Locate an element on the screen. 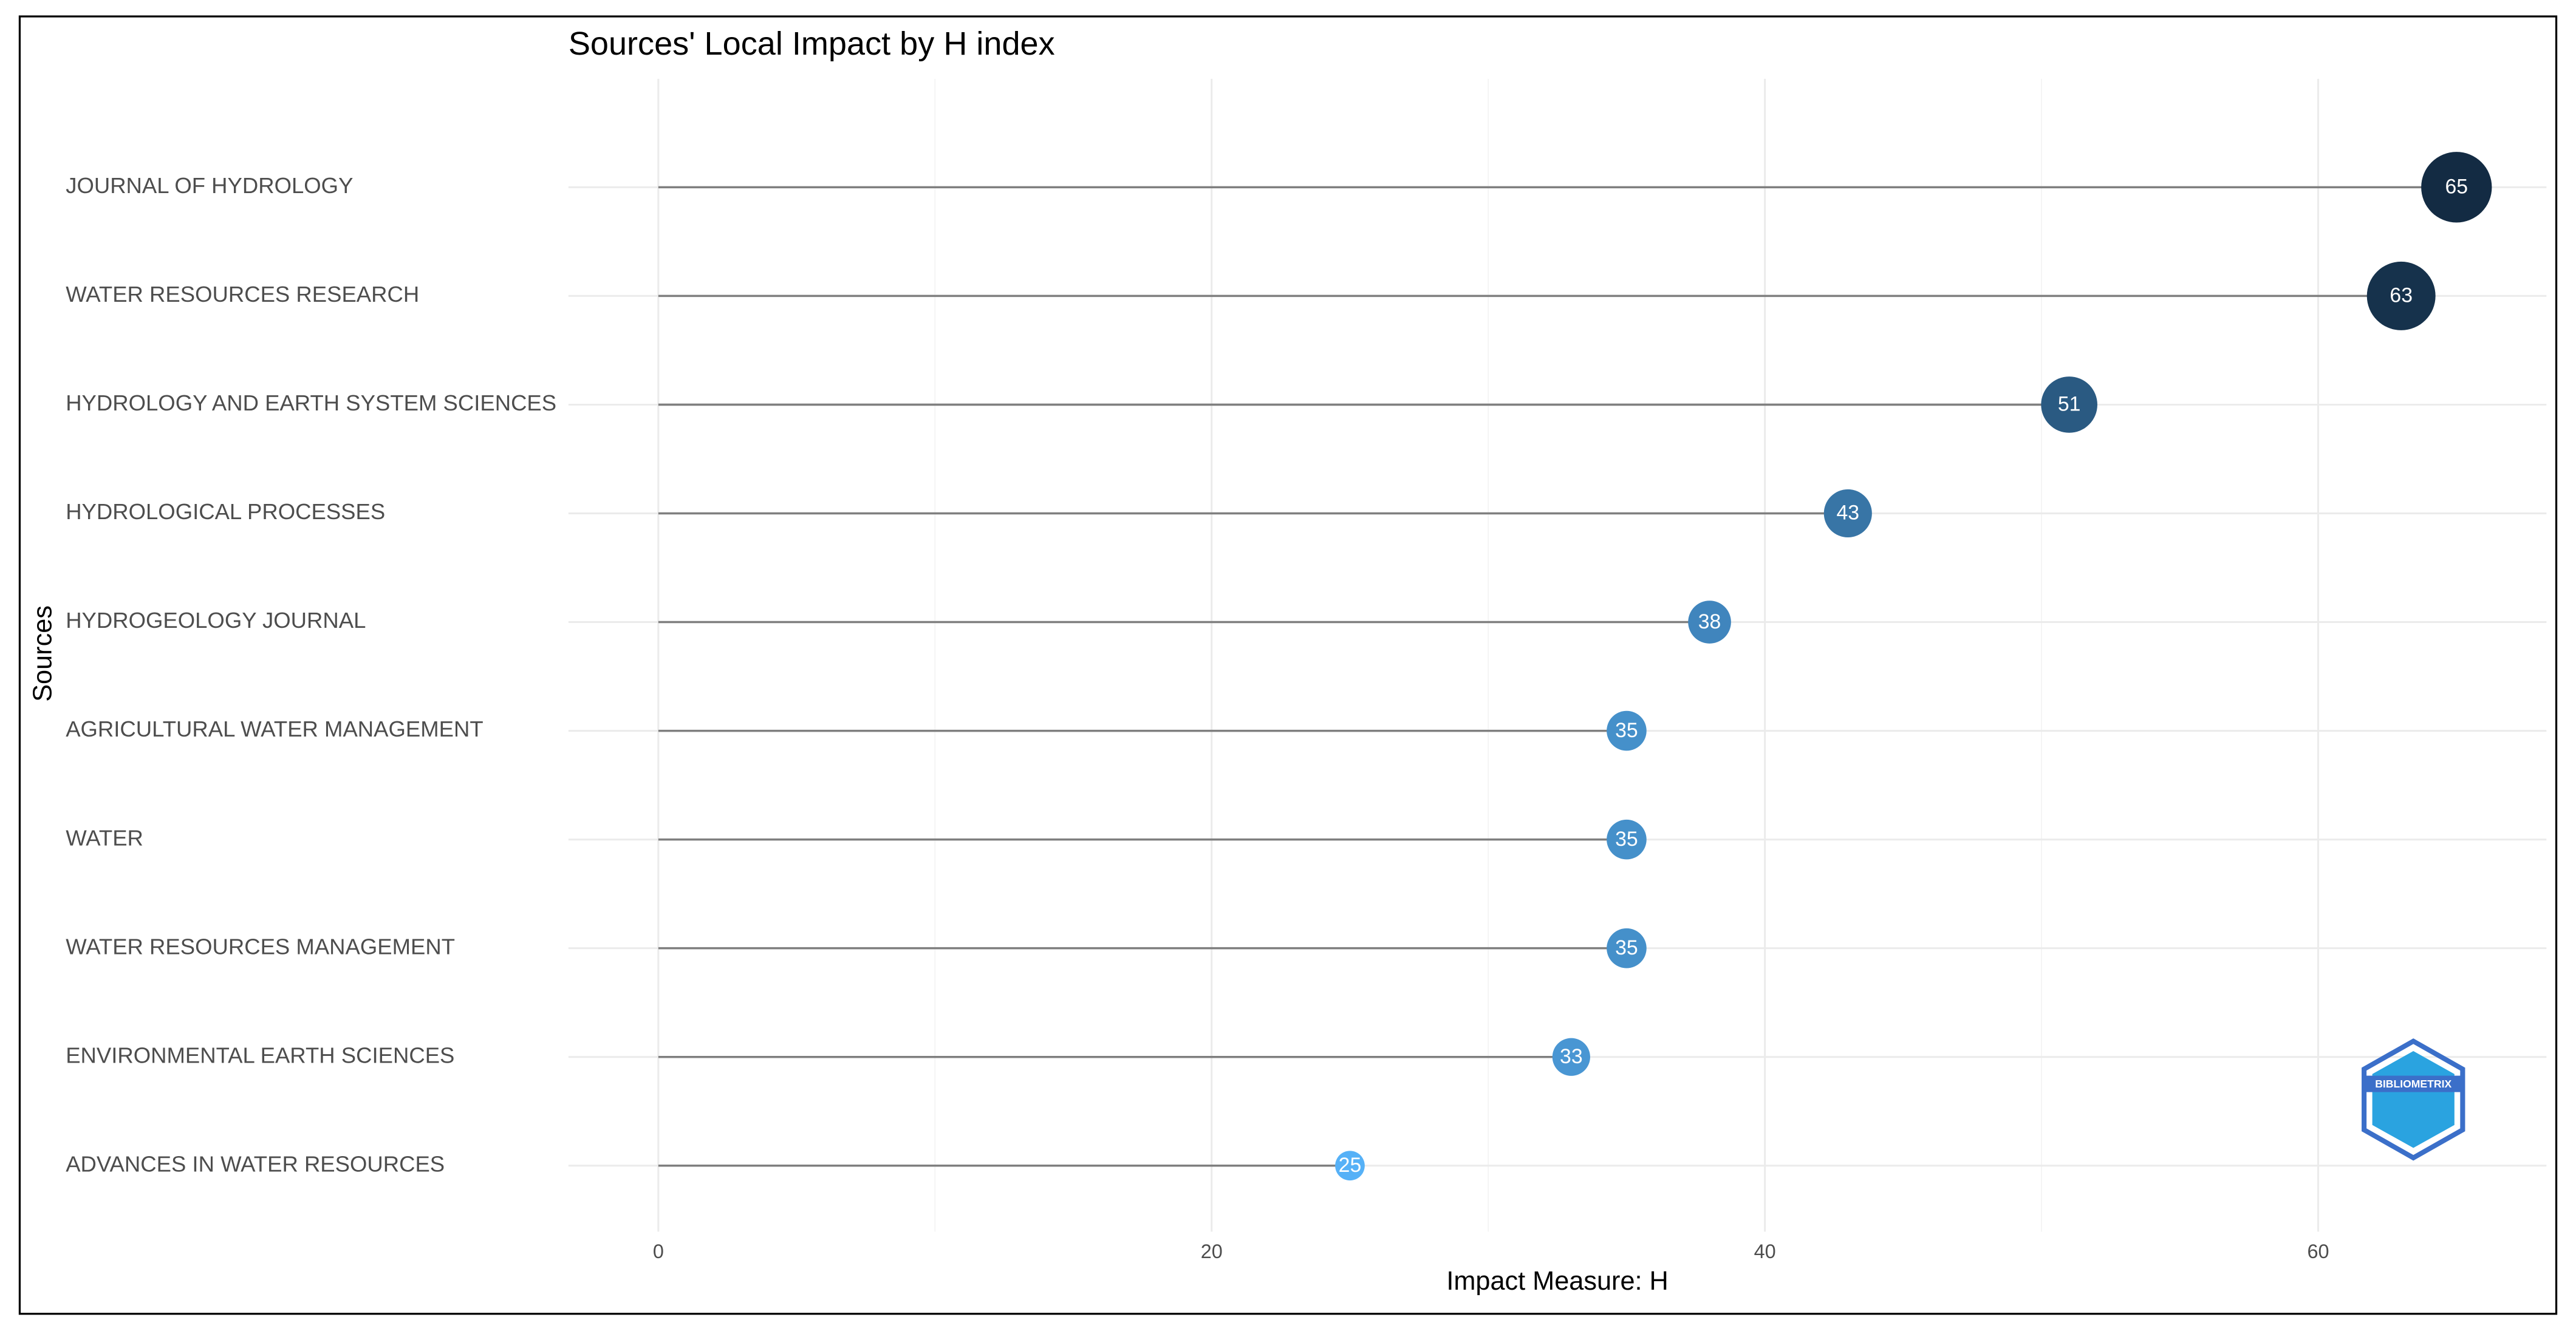 The width and height of the screenshot is (2576, 1334). value-label: 63 is located at coordinates (2401, 295).